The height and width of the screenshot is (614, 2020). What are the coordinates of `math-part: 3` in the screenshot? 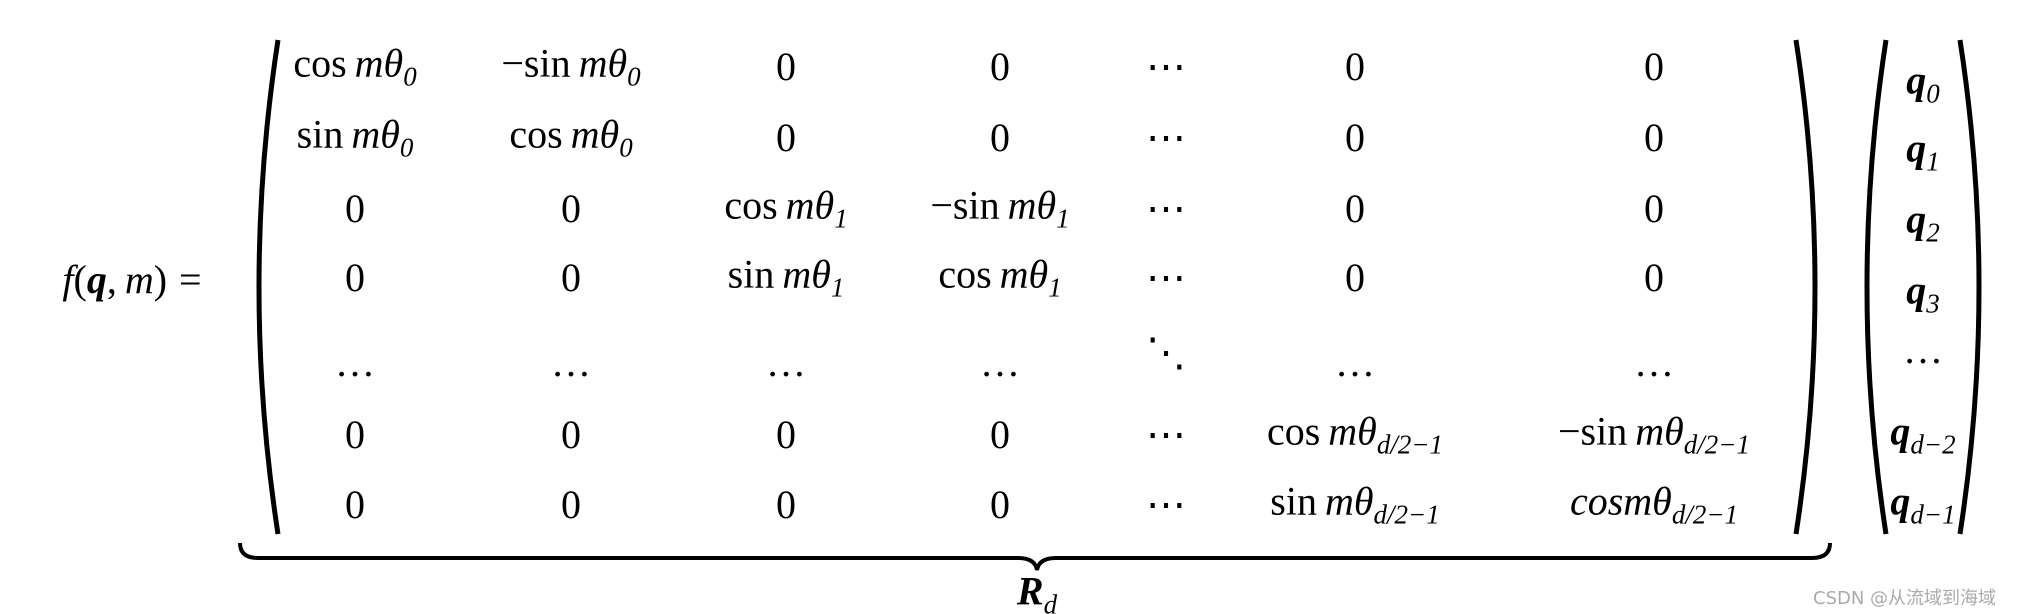 It's located at (1933, 303).